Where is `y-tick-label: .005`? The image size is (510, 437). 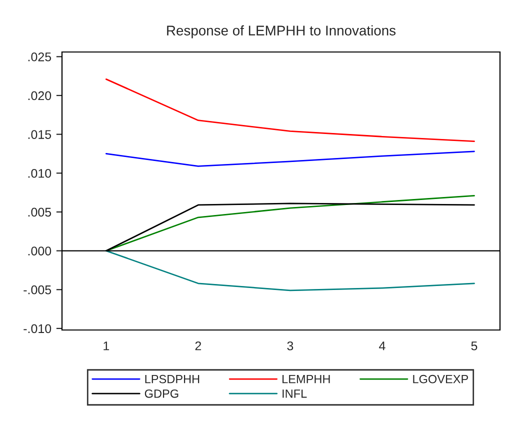 y-tick-label: .005 is located at coordinates (40, 212).